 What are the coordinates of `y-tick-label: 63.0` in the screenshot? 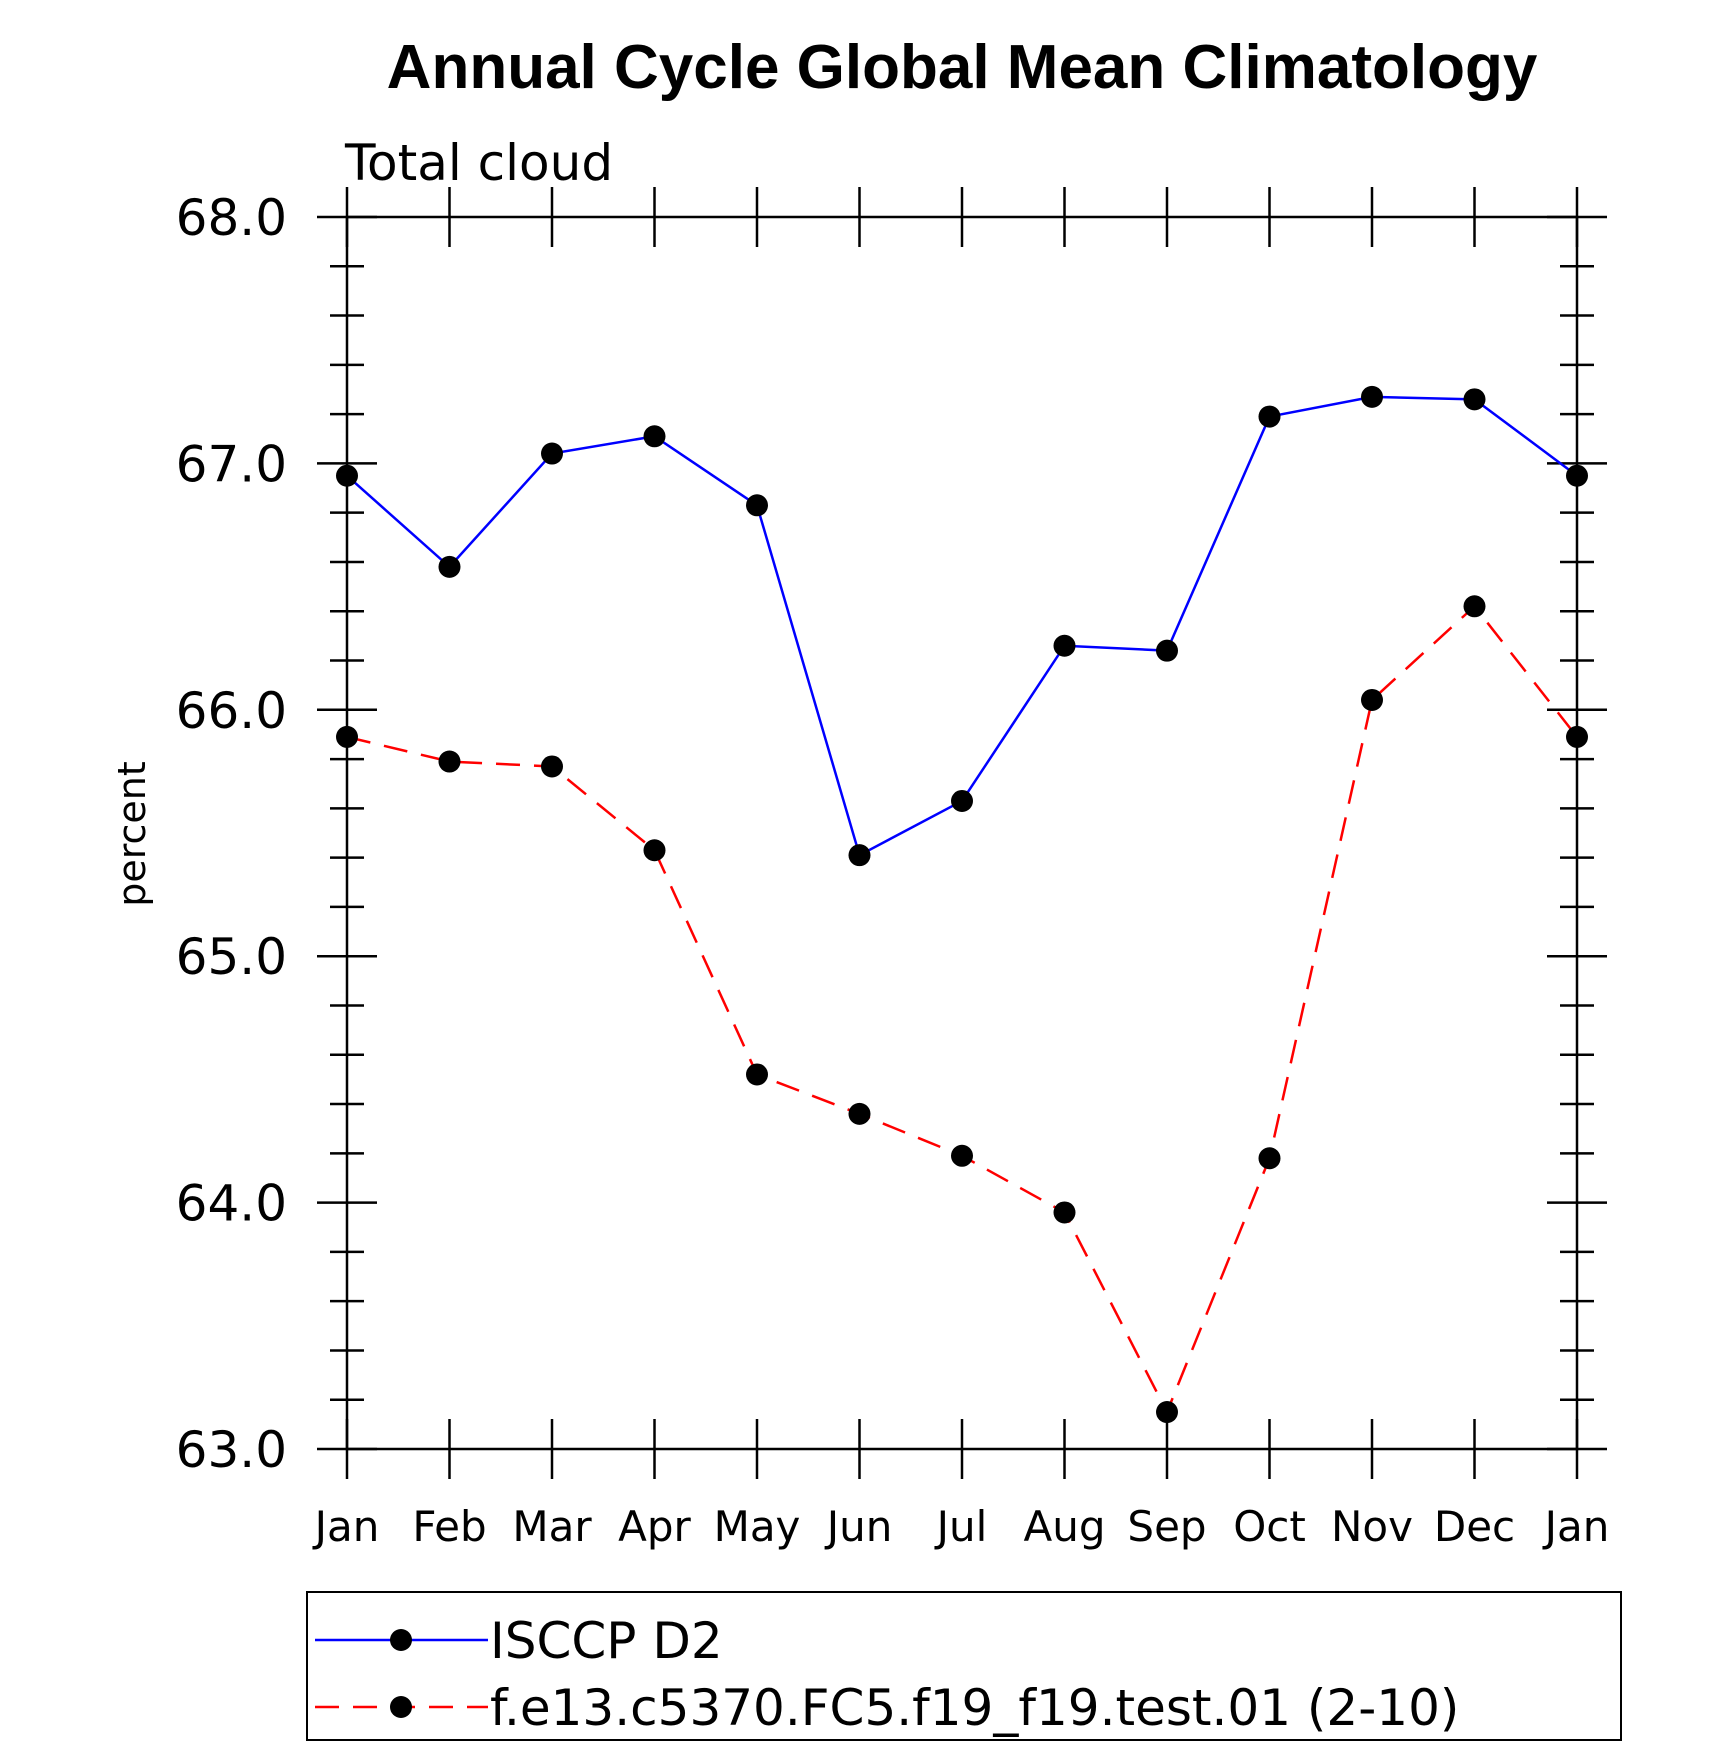 It's located at (231, 1450).